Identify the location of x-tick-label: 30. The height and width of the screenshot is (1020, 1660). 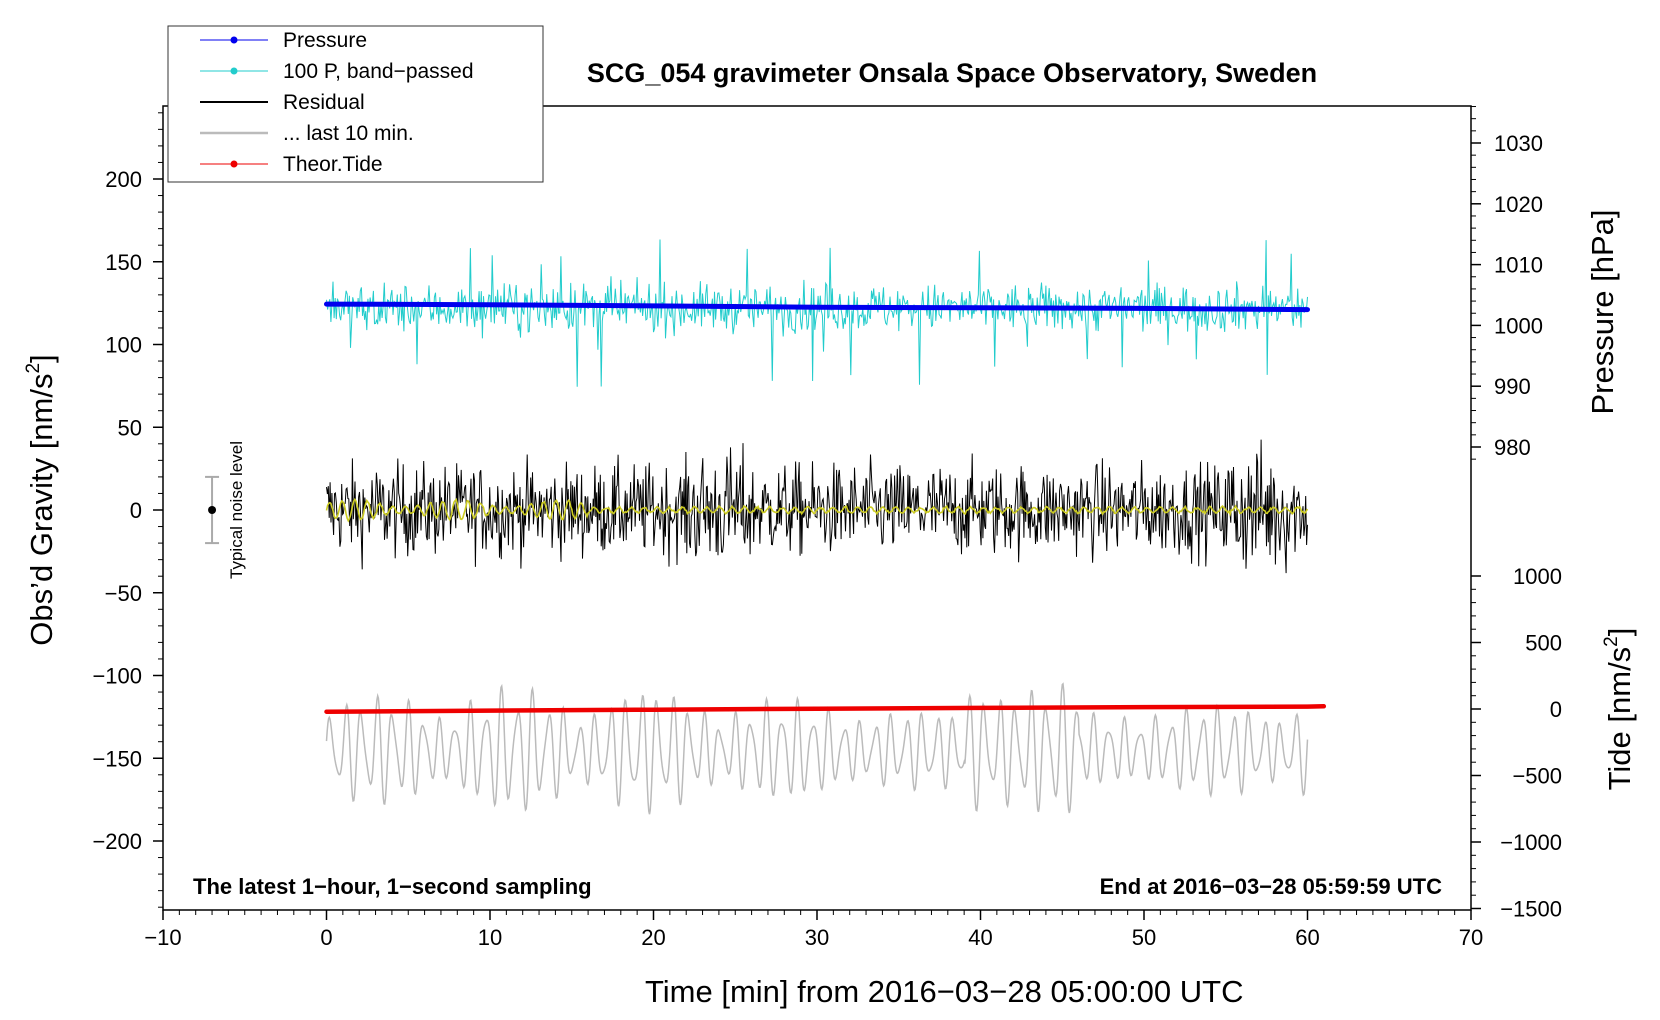
(817, 937).